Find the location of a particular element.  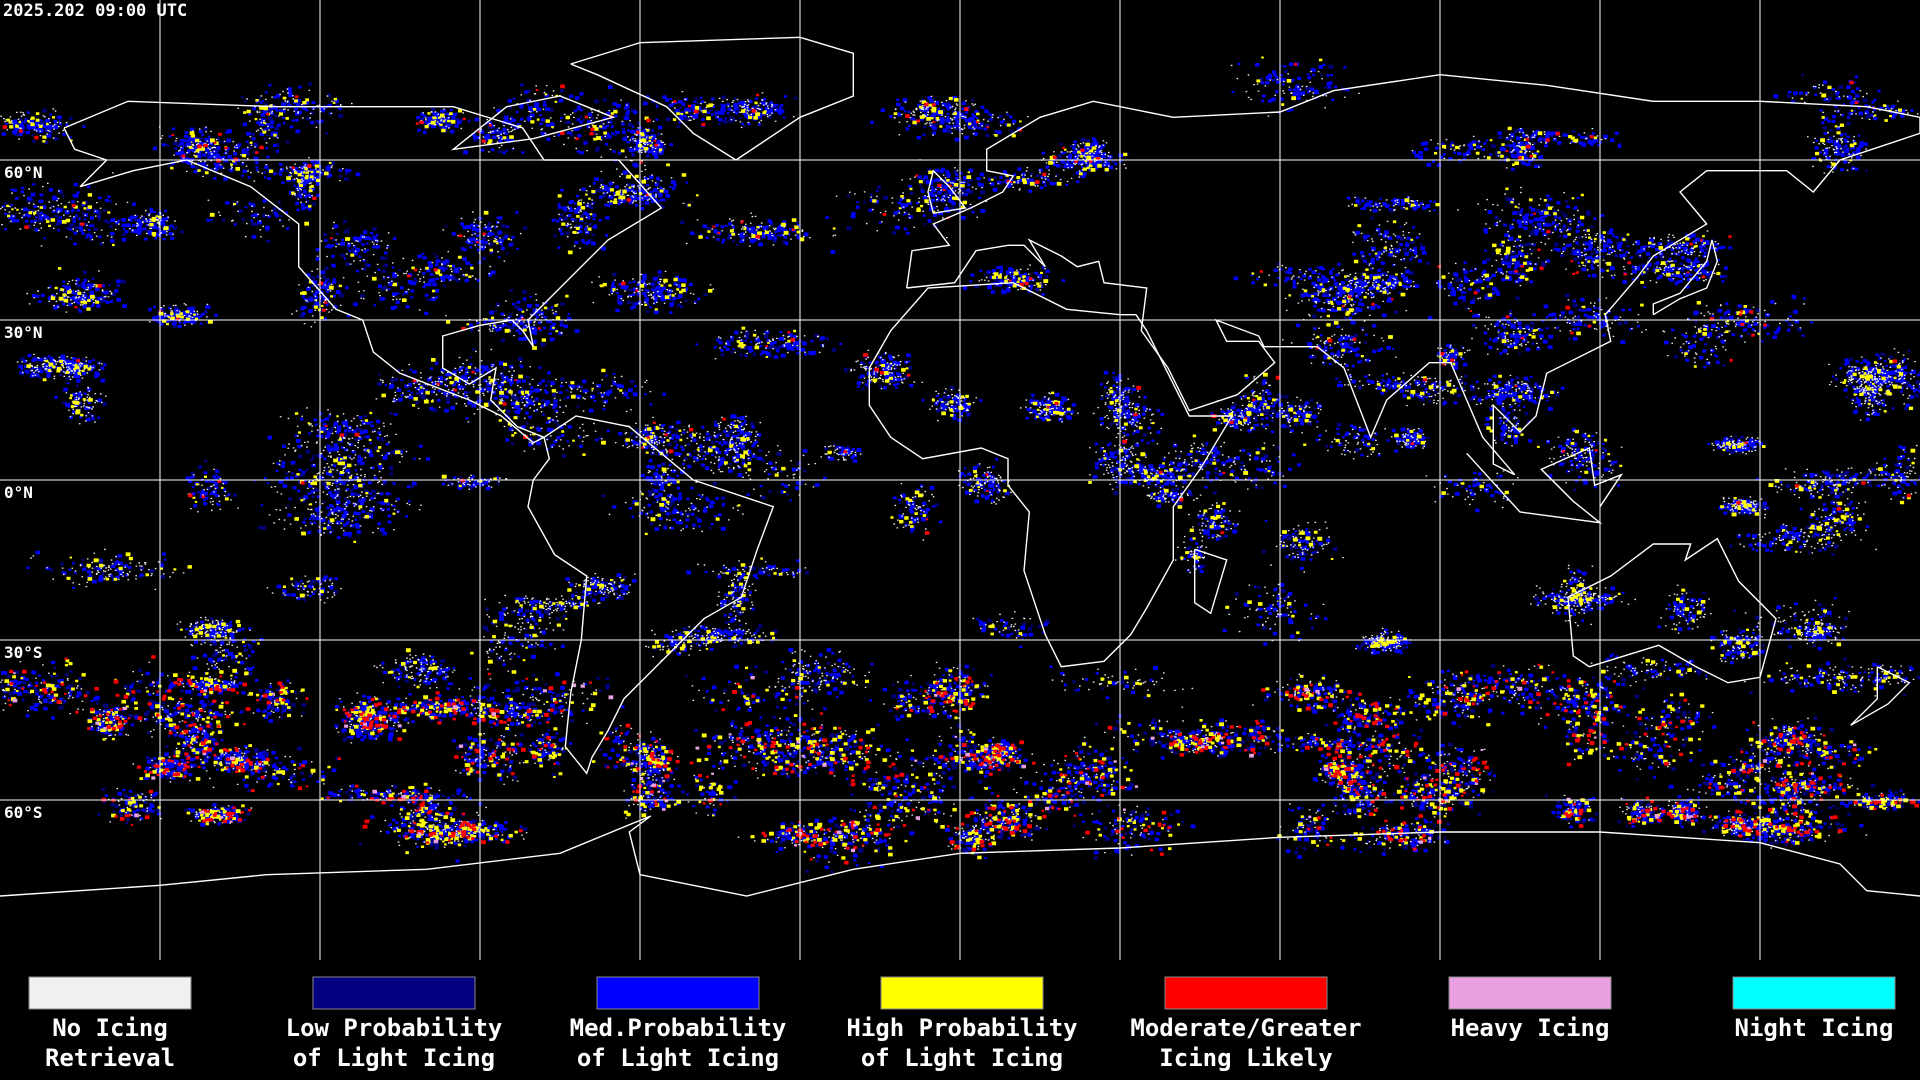

legend-label: Heavy Icing is located at coordinates (1530, 1028).